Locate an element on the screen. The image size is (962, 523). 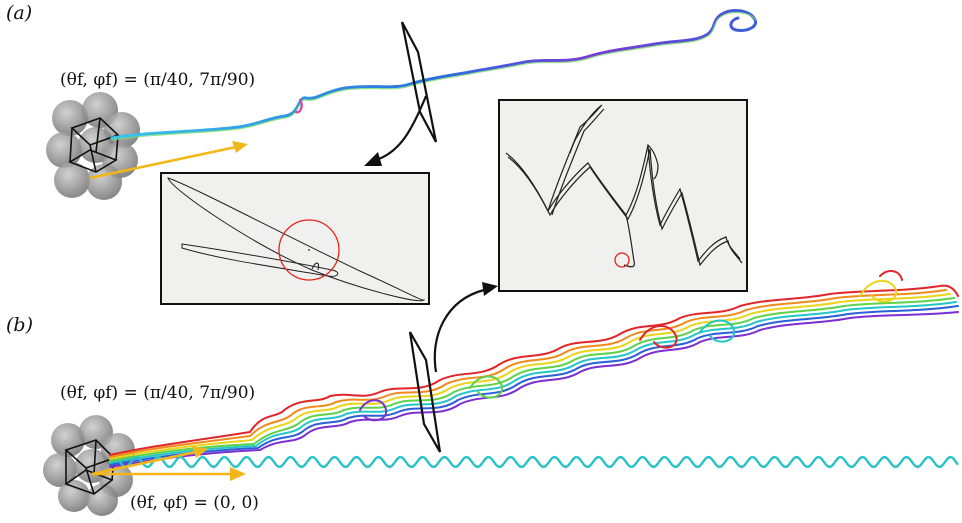
poincare-section-a is located at coordinates (296, 239).